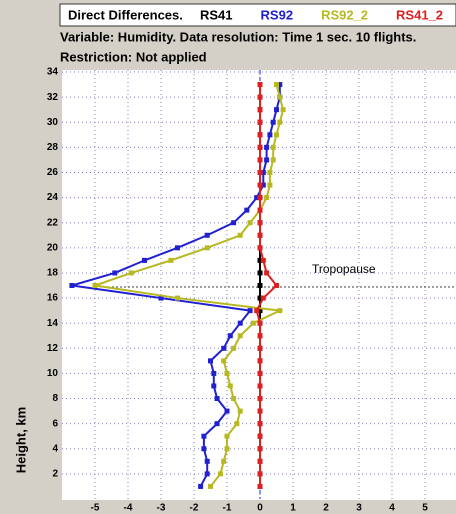 The image size is (456, 514). I want to click on y-tick-label: 32, so click(53, 97).